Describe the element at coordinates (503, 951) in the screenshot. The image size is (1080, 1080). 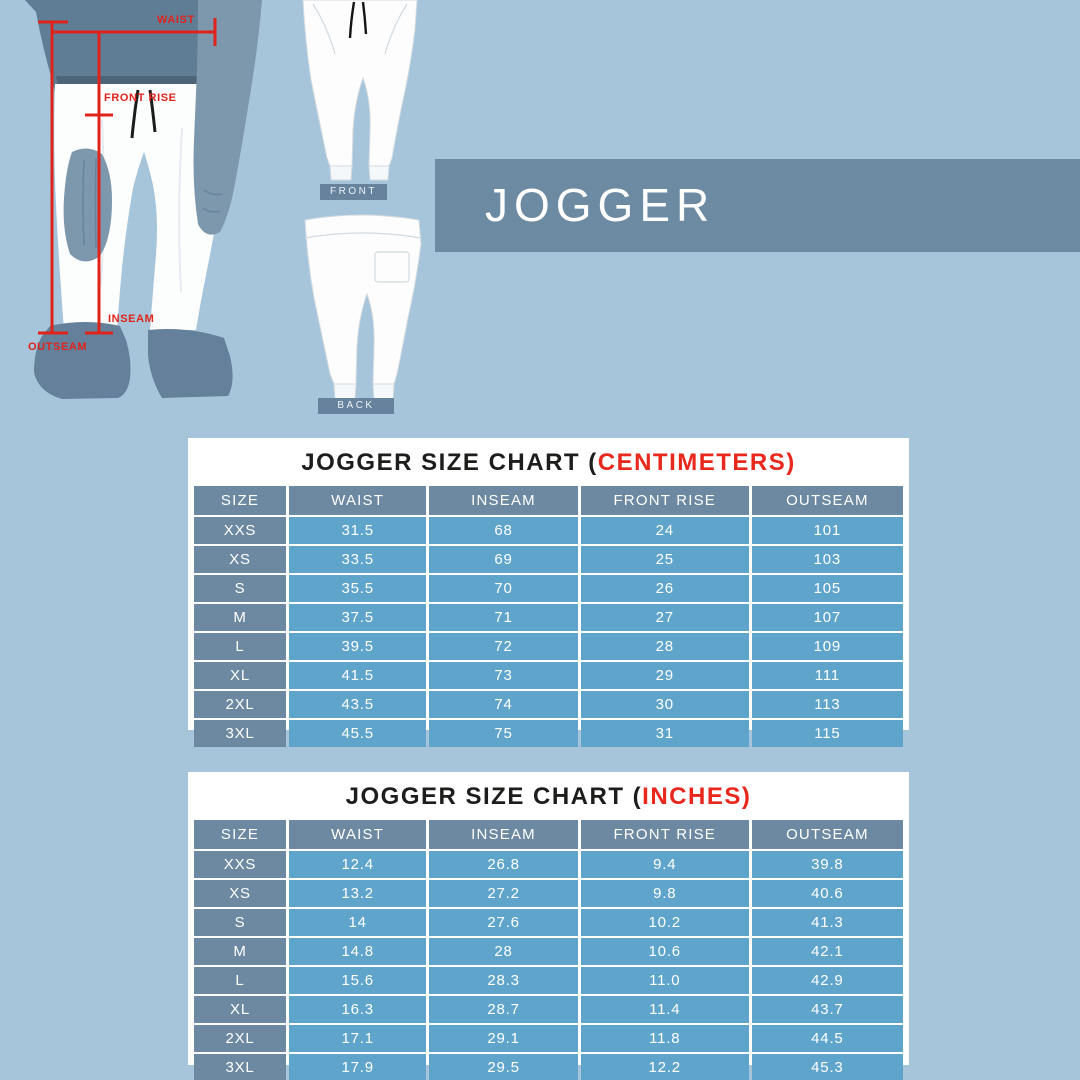
I see `measurement-cell: 28` at that location.